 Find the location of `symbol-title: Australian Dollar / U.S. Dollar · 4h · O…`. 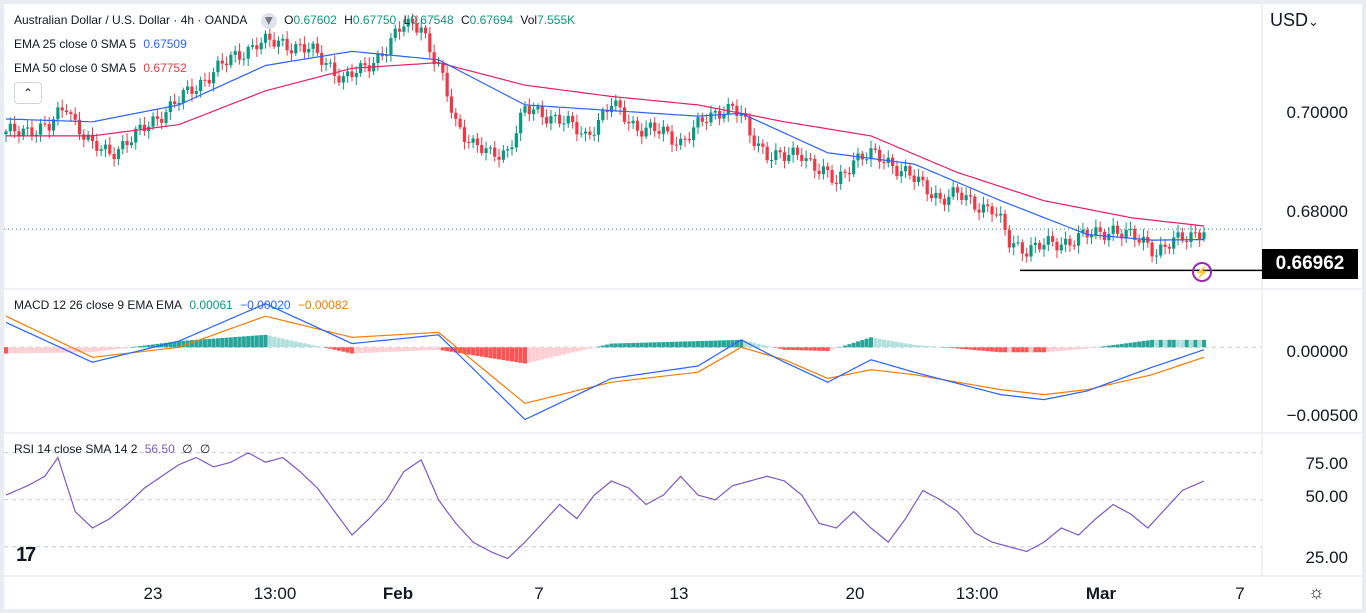

symbol-title: Australian Dollar / U.S. Dollar · 4h · O… is located at coordinates (131, 20).